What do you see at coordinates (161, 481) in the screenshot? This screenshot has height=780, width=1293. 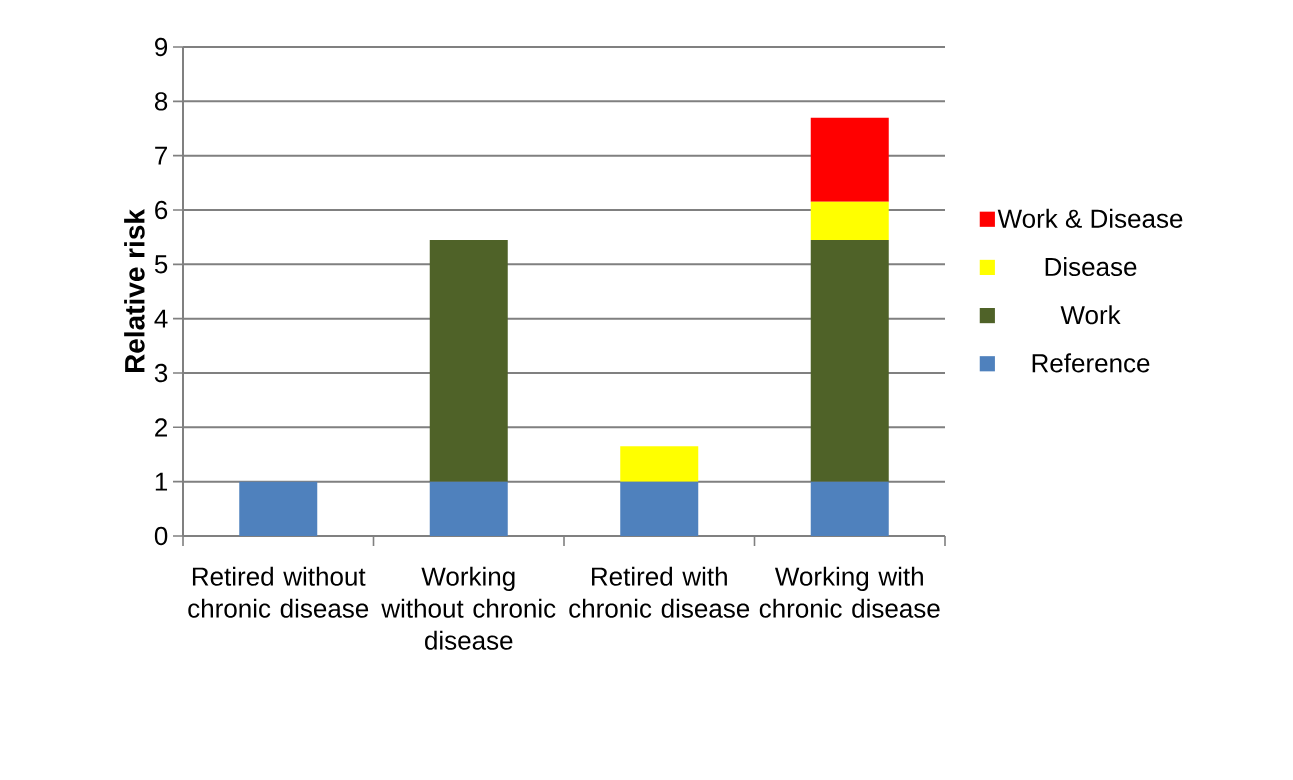 I see `y-tick-label: 1` at bounding box center [161, 481].